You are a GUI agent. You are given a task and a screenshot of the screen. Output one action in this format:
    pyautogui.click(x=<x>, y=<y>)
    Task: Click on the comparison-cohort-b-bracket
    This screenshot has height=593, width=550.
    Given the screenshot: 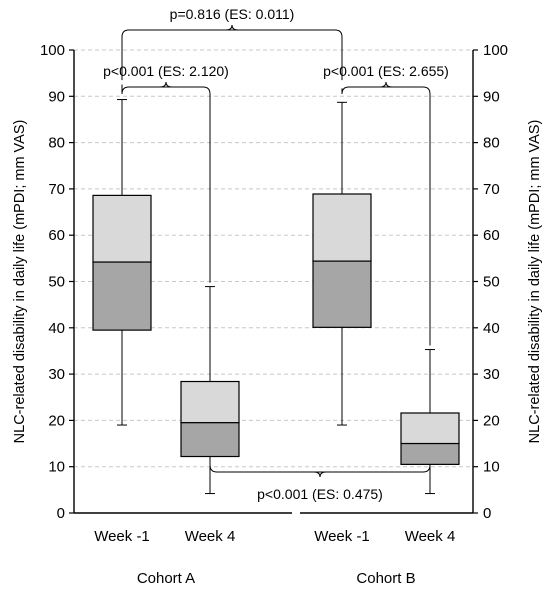 What is the action you would take?
    pyautogui.click(x=386, y=216)
    